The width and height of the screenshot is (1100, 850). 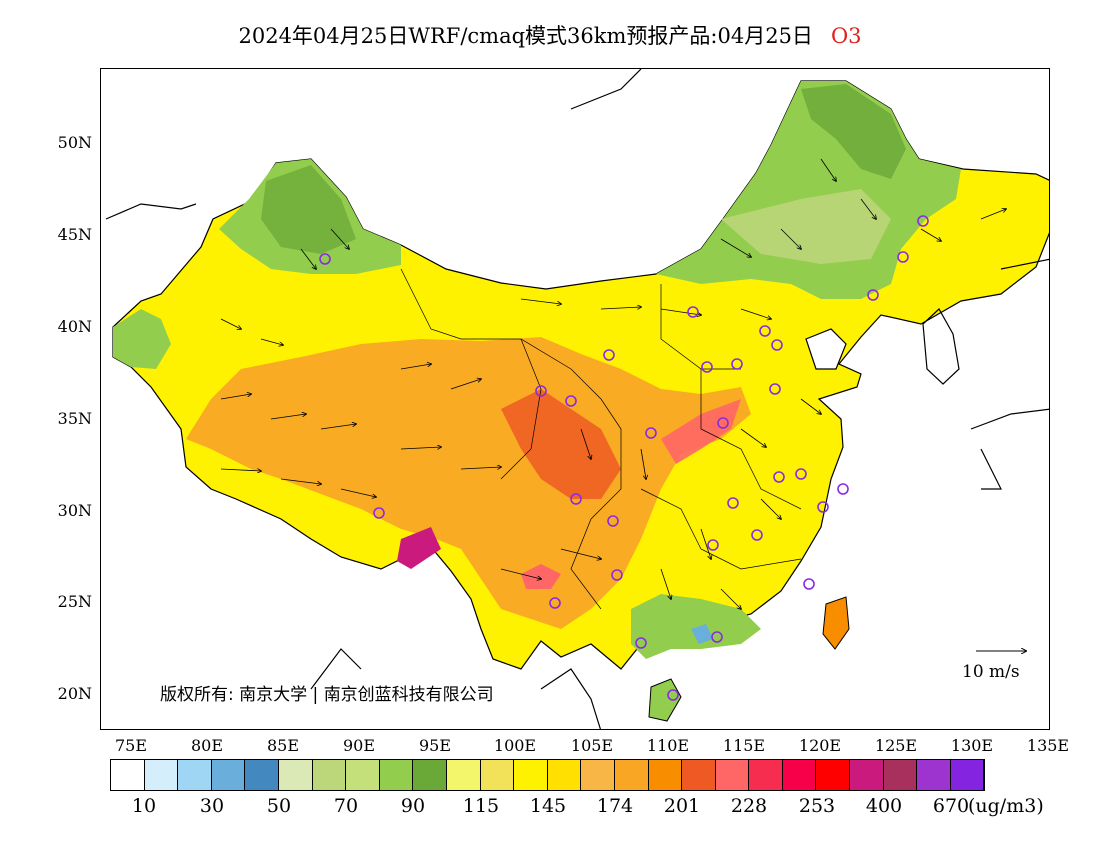 What do you see at coordinates (74, 142) in the screenshot?
I see `lat-label: 50N` at bounding box center [74, 142].